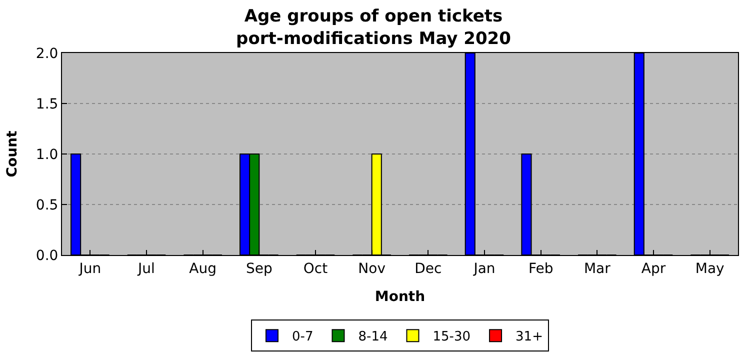 The width and height of the screenshot is (747, 361). Describe the element at coordinates (259, 268) in the screenshot. I see `x-tick-label: Sep` at that location.